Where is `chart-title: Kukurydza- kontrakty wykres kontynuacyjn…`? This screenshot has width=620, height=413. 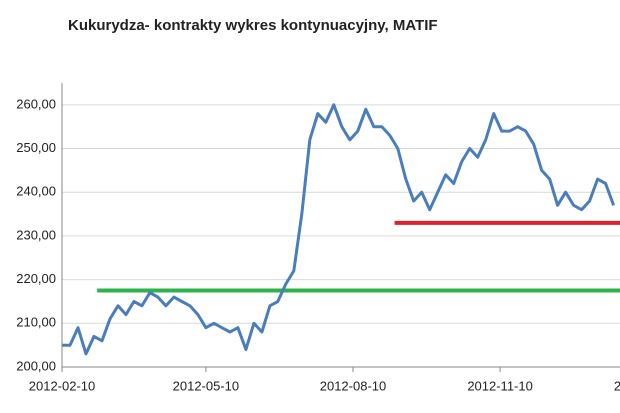 chart-title: Kukurydza- kontrakty wykres kontynuacyjn… is located at coordinates (253, 25).